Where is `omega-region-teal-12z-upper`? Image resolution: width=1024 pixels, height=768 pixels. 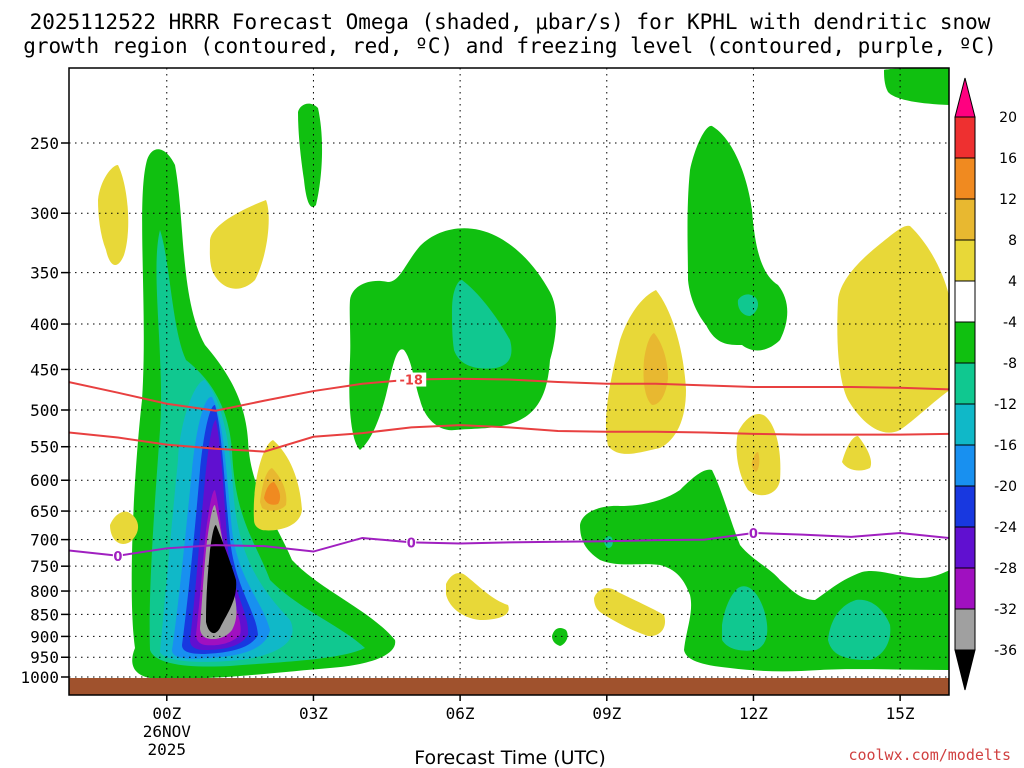
omega-region-teal-12z-upper is located at coordinates (747, 305).